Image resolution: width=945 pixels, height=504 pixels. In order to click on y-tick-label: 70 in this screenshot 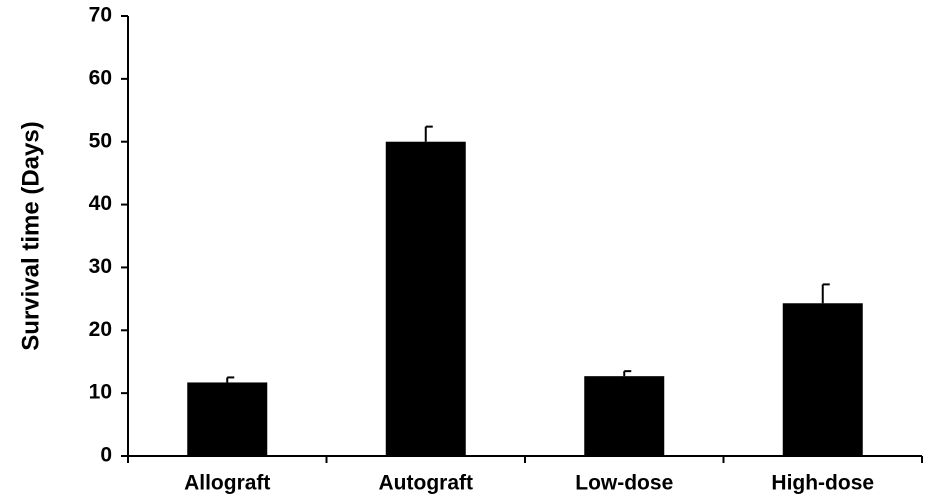, I will do `click(100, 15)`.